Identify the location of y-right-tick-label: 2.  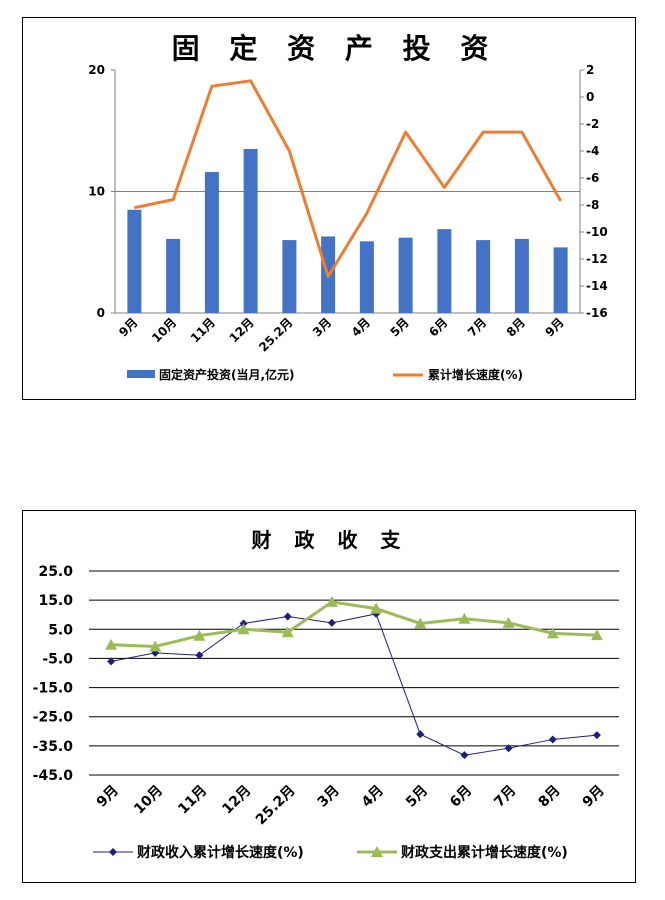
(590, 70).